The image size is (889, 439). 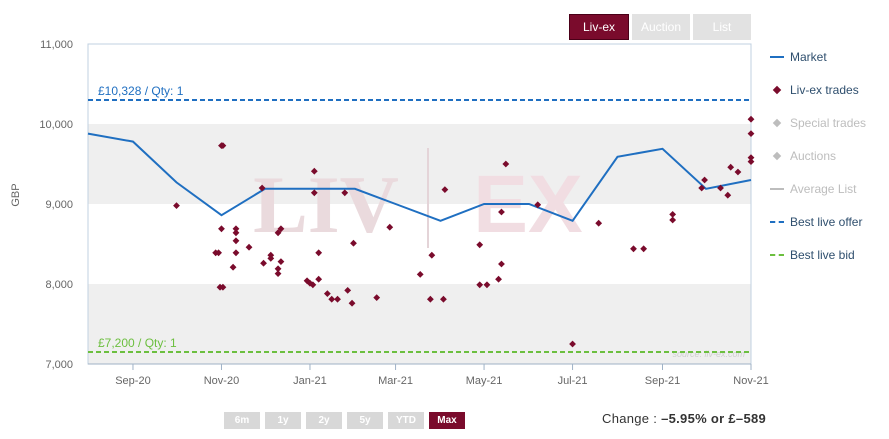 I want to click on legend-item-best-live-offer: Best live offer, so click(x=818, y=221).